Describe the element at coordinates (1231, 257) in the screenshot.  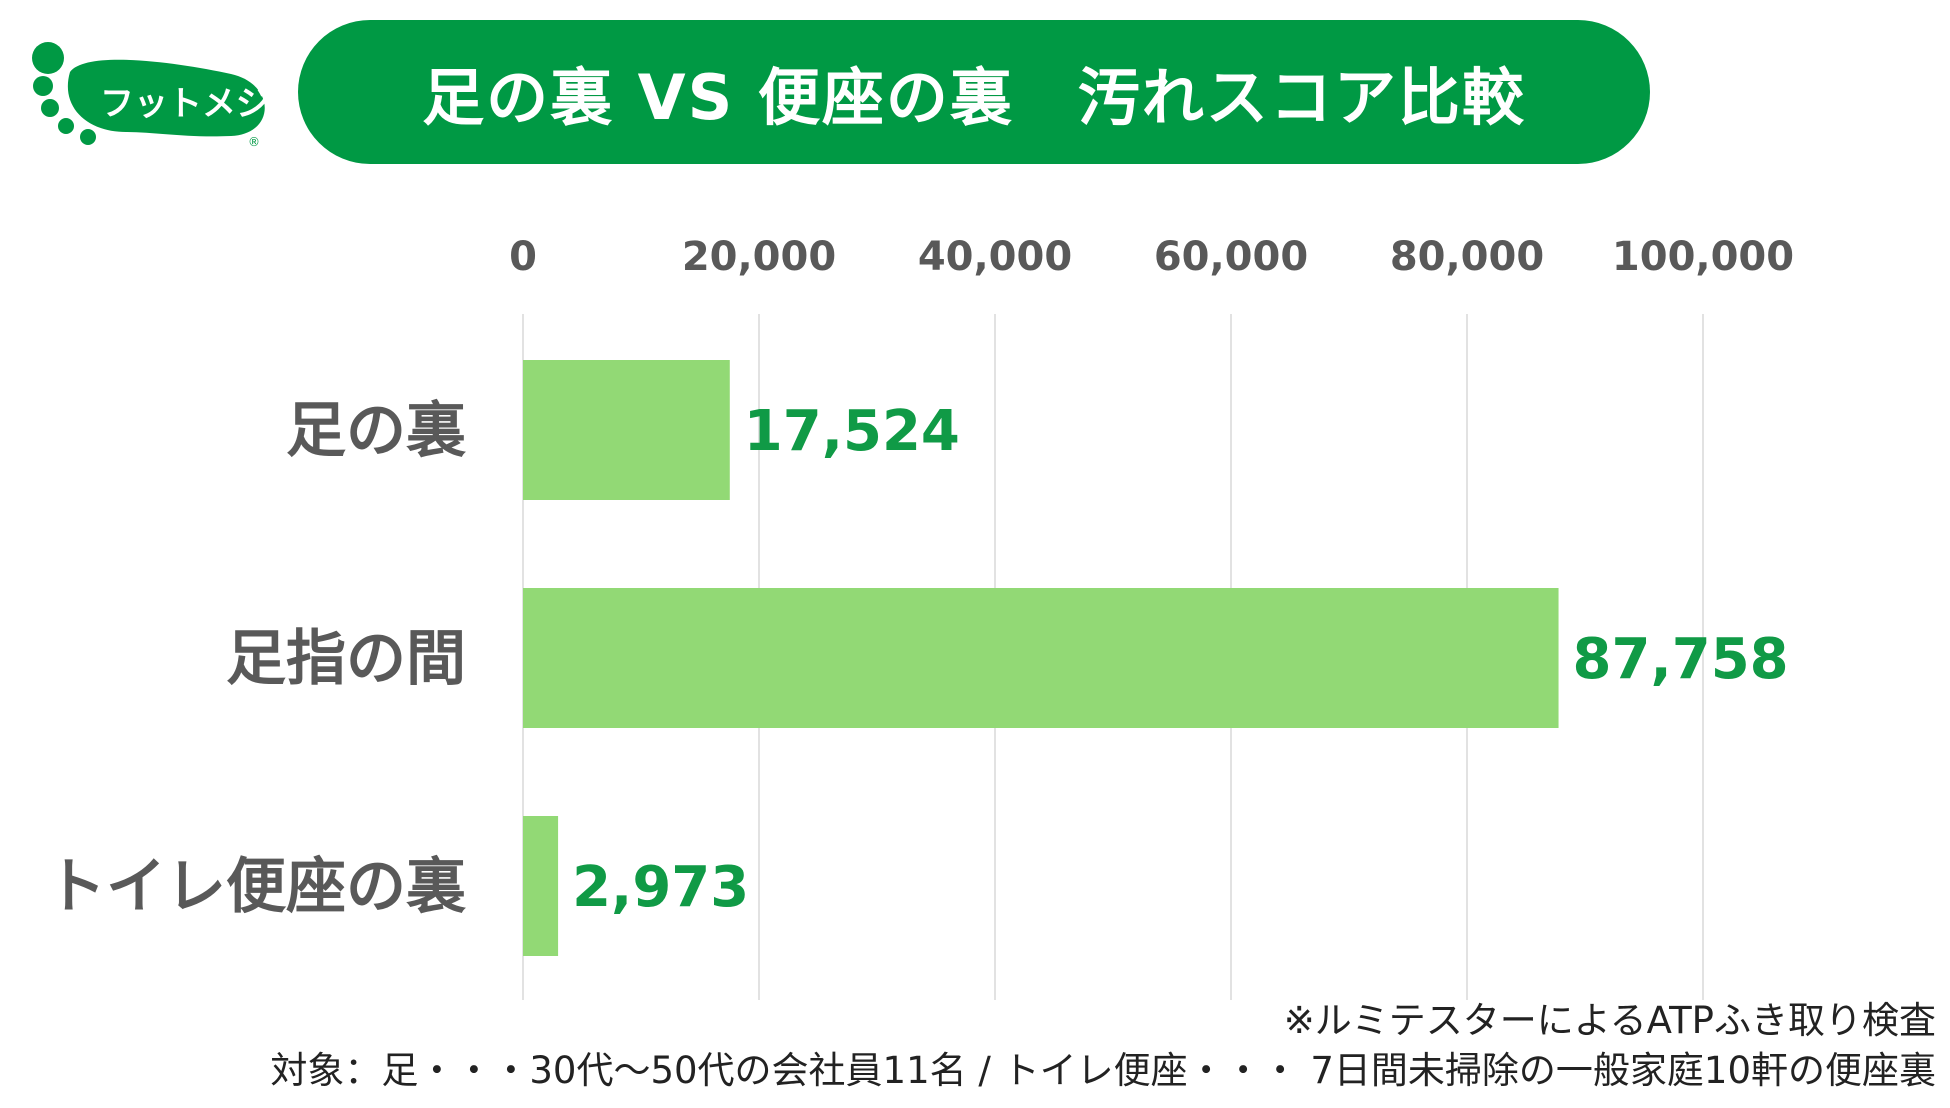
I see `x-tick-label: 60,000` at that location.